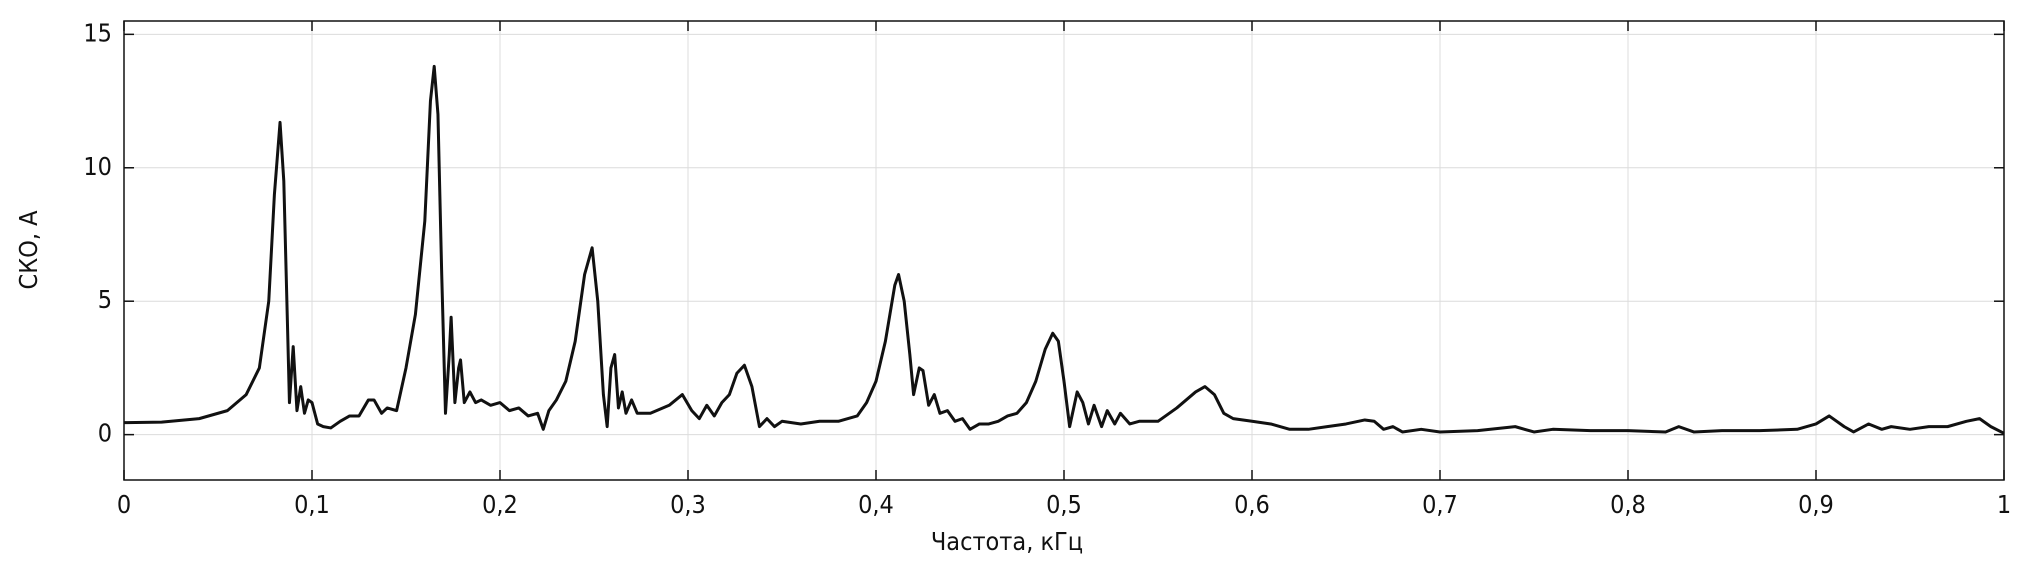 The height and width of the screenshot is (565, 2020). I want to click on y-axis-title: СКО, А, so click(28, 250).